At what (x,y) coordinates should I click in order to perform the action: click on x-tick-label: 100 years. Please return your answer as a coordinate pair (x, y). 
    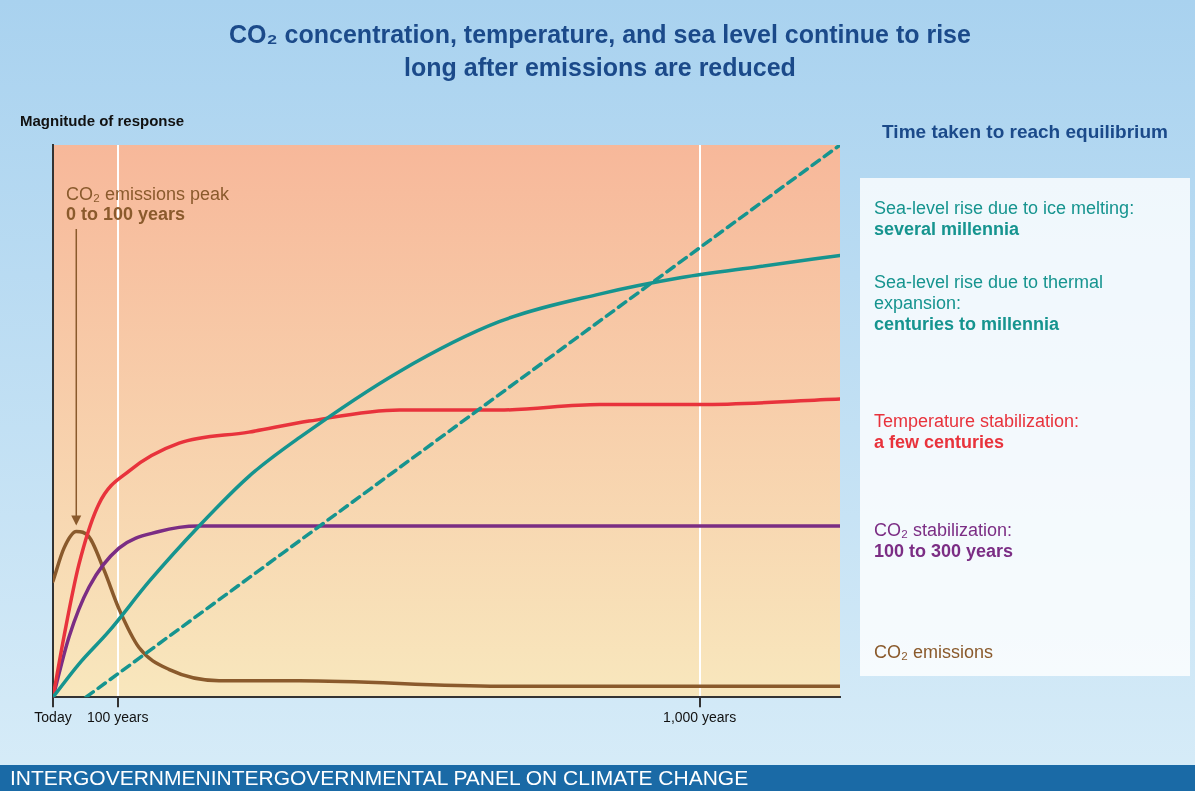
    Looking at the image, I should click on (117, 717).